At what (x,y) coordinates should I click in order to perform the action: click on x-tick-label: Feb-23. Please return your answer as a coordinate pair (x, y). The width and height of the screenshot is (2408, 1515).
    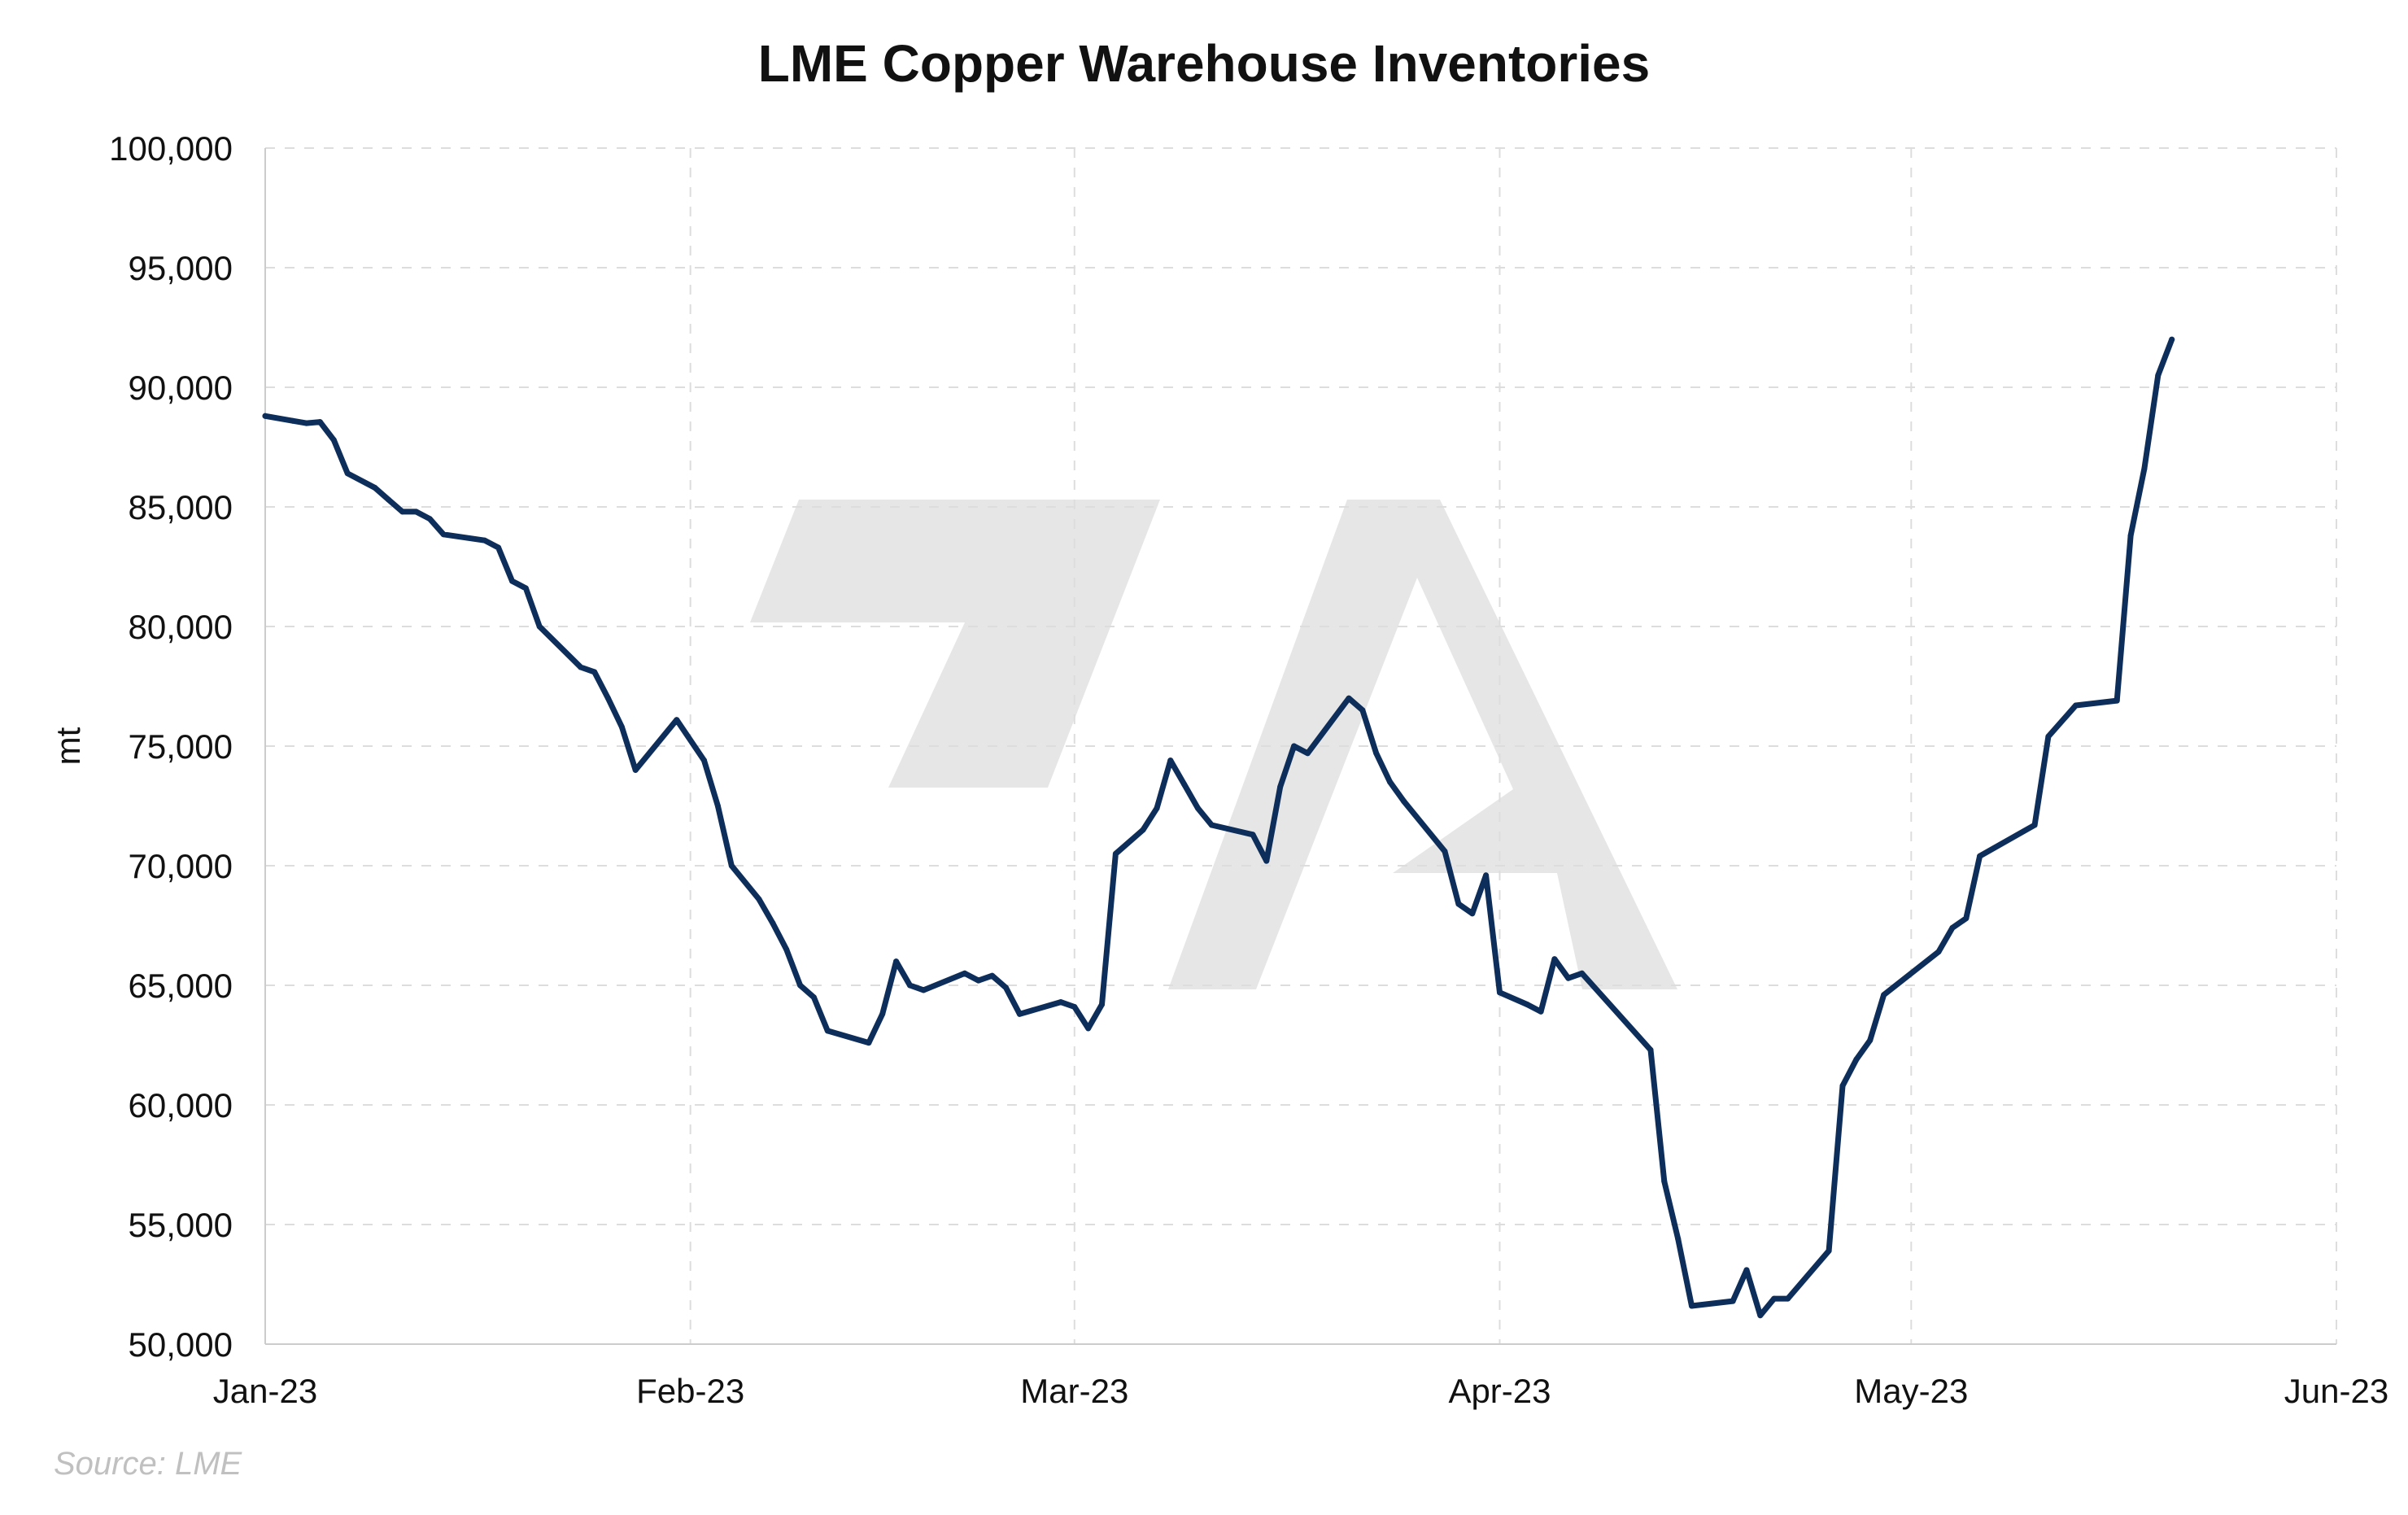
    Looking at the image, I should click on (690, 1391).